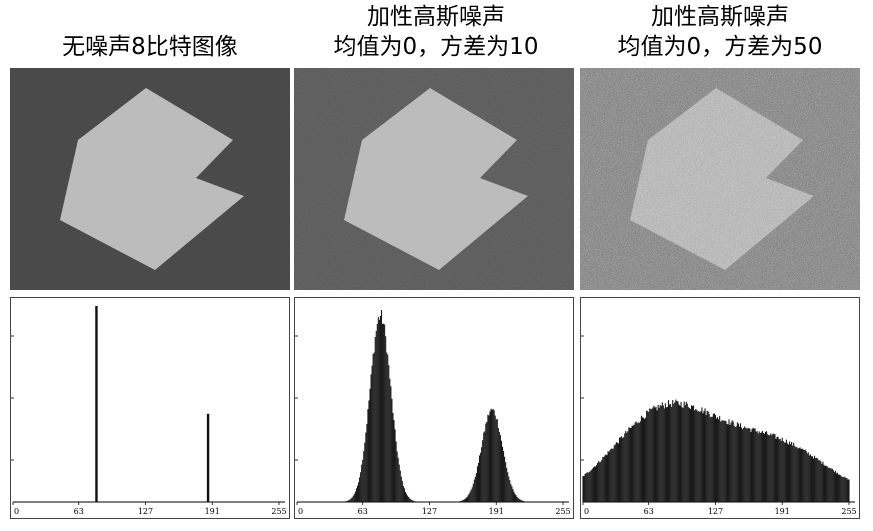 The width and height of the screenshot is (873, 531). I want to click on histogram-noise-50: 0 63 127 191 255, so click(720, 408).